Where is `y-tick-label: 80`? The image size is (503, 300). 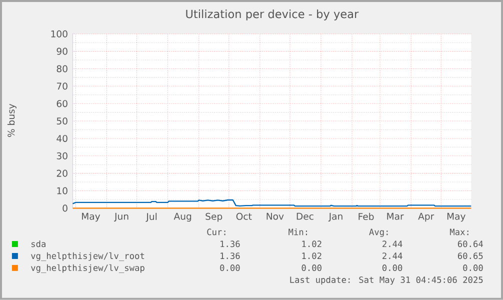 y-tick-label: 80 is located at coordinates (62, 68).